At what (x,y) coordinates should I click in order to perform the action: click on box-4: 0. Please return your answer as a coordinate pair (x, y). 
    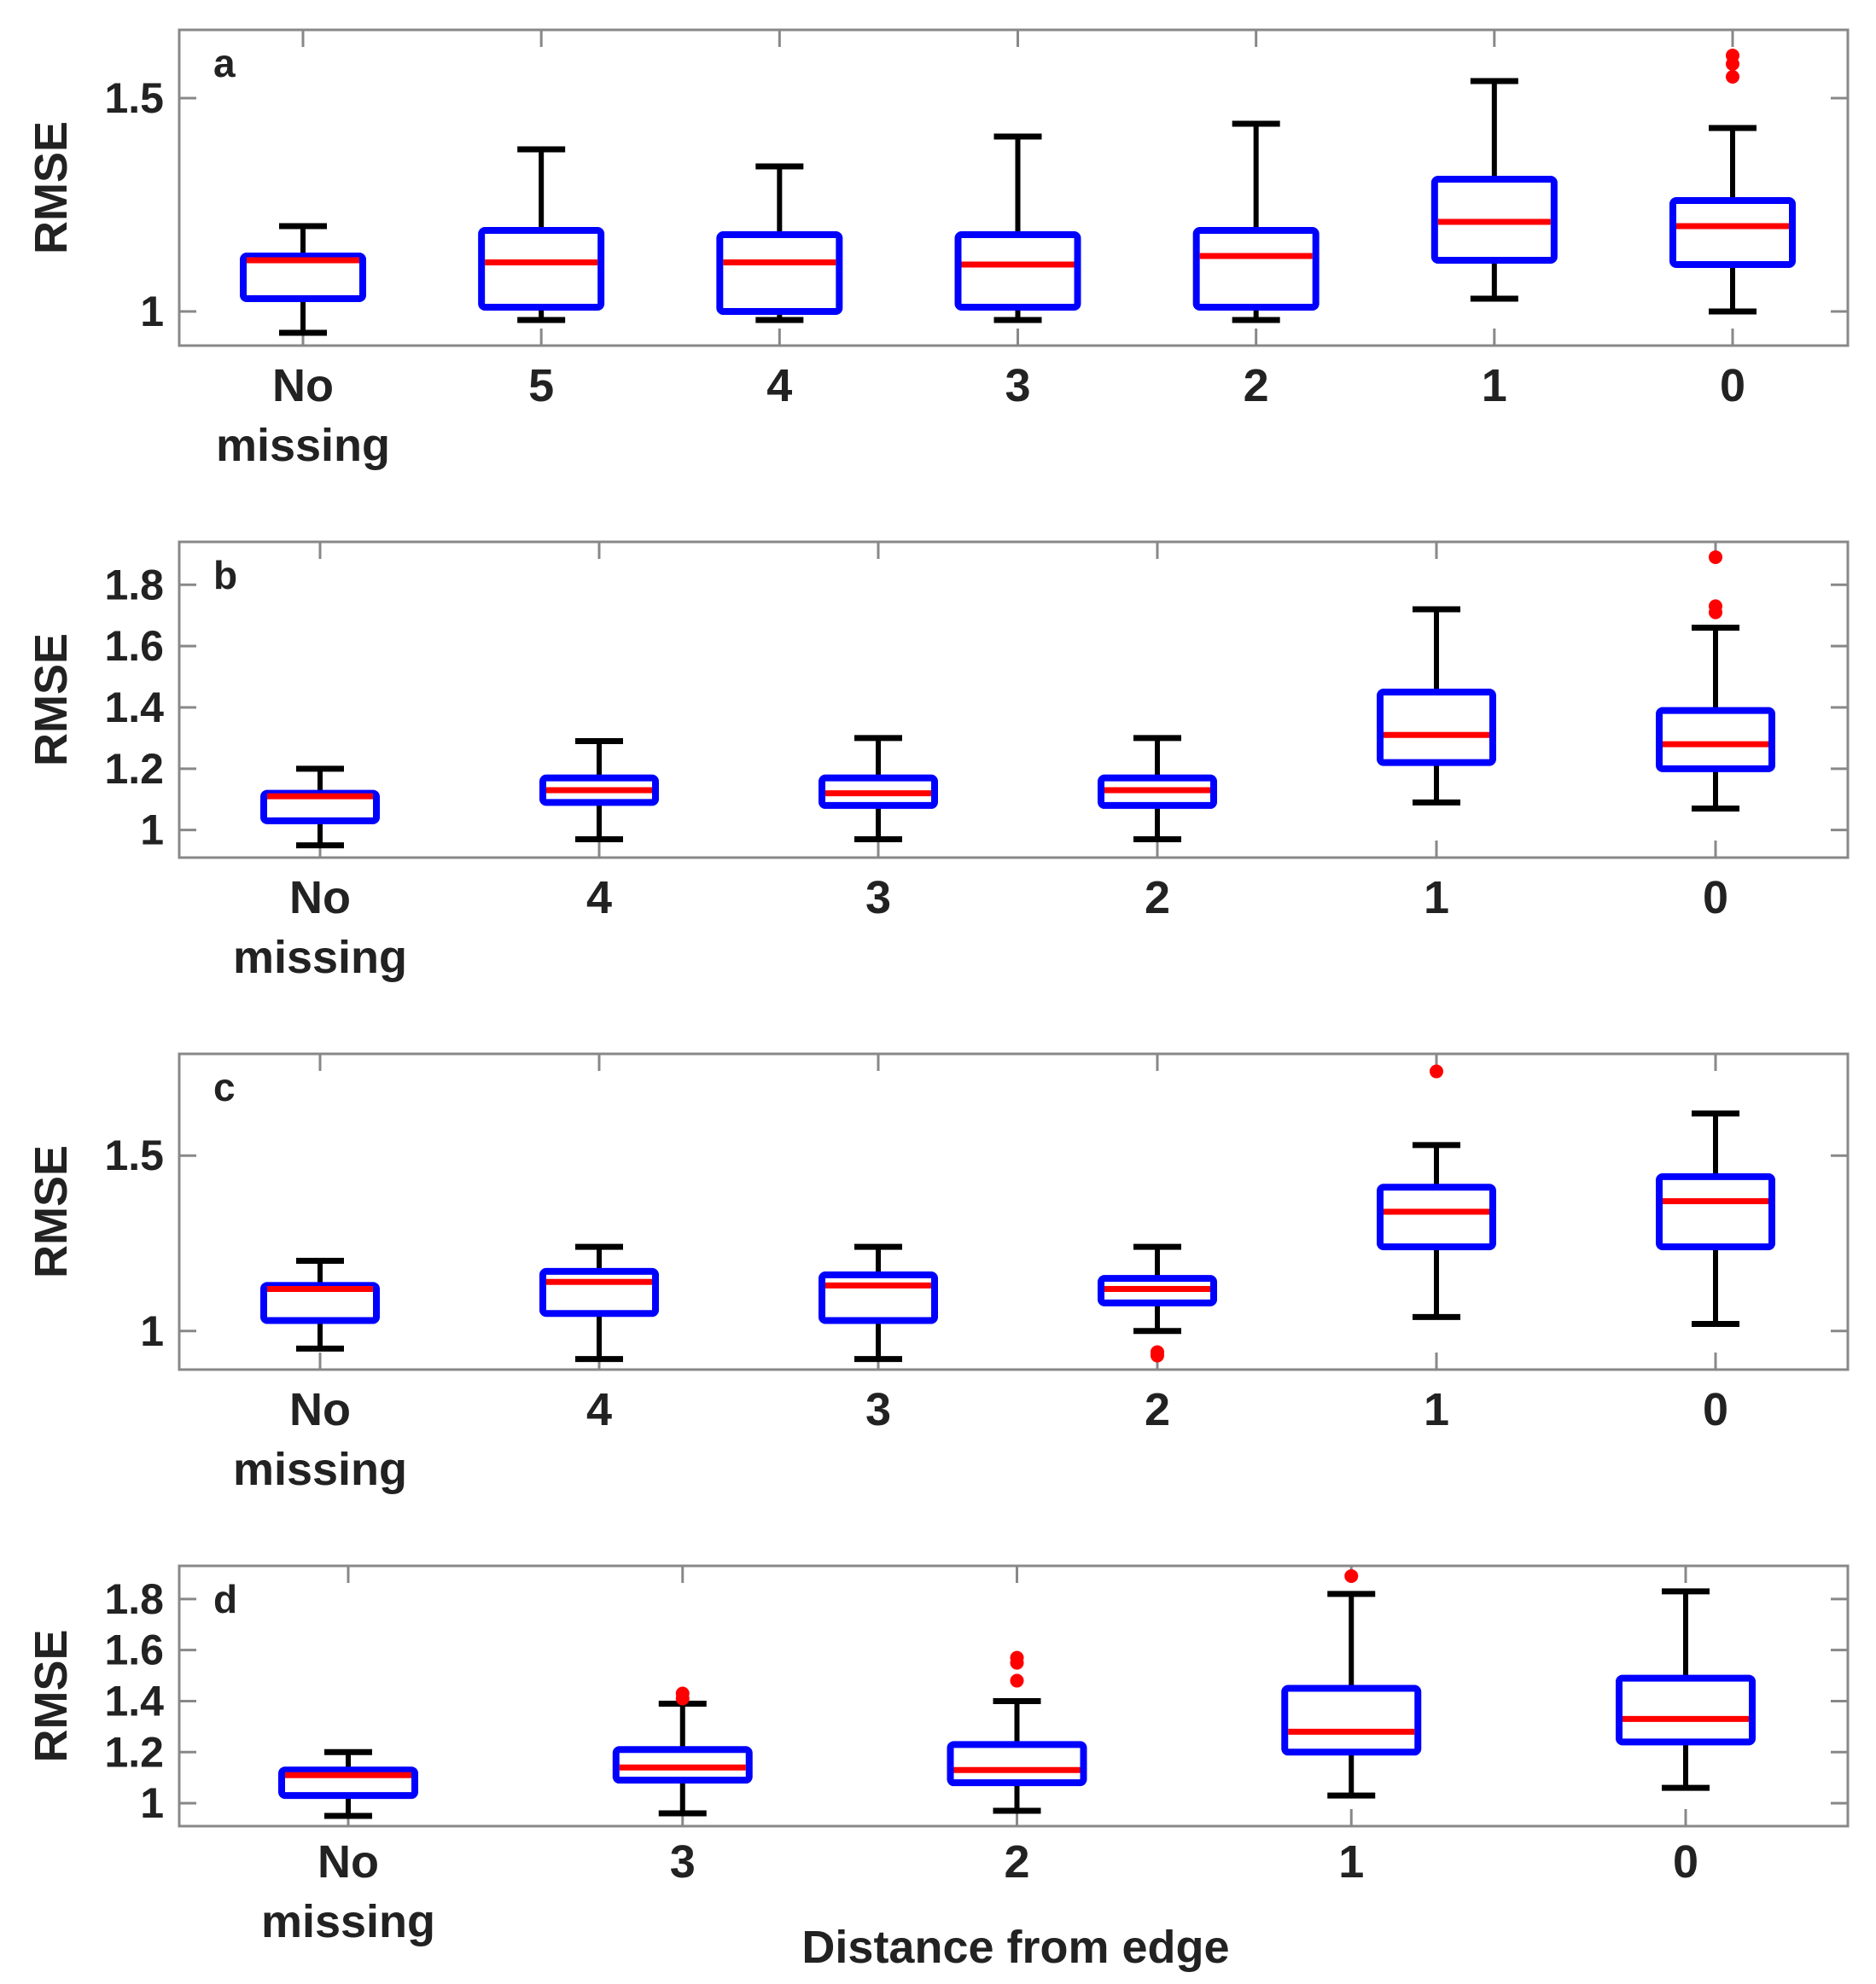
    Looking at the image, I should click on (1686, 1738).